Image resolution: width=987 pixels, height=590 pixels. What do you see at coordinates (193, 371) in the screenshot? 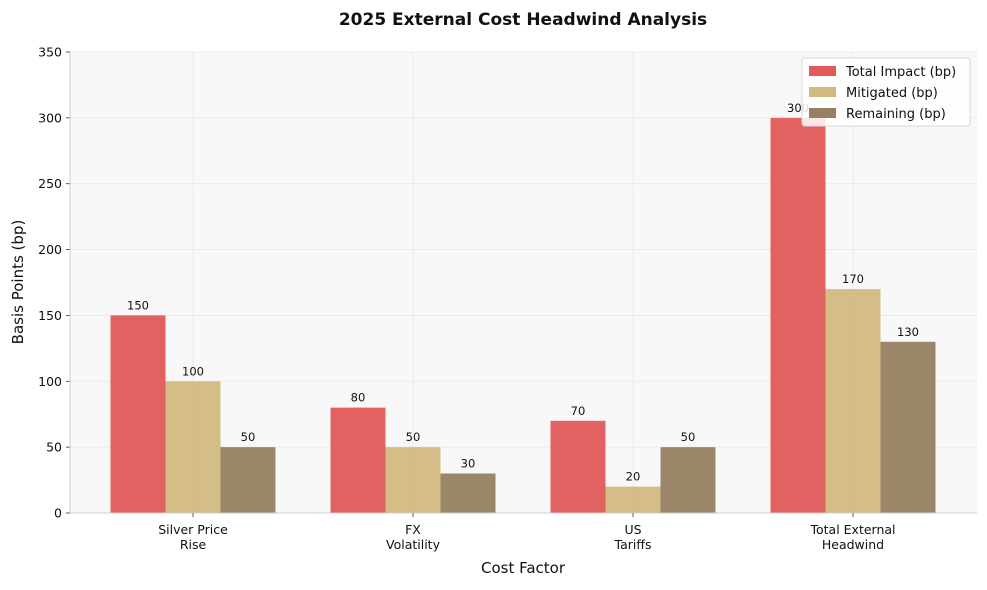
I see `bar-value-label: 100` at bounding box center [193, 371].